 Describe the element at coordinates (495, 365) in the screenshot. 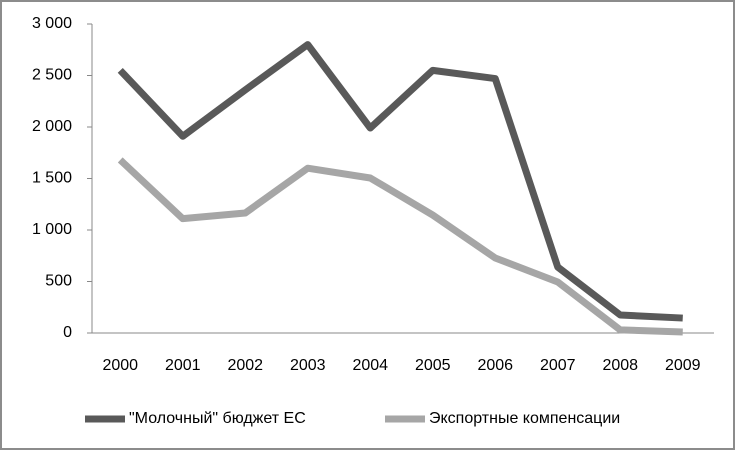

I see `x-tick-label: 2006` at that location.